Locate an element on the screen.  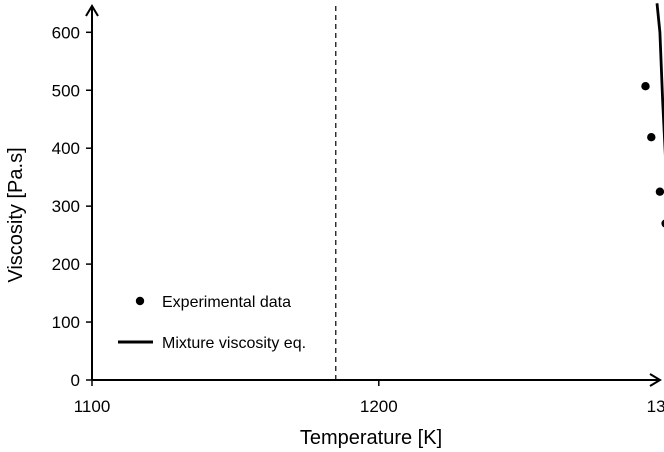
y-ticks: 0 100 200 300 400 500 600 is located at coordinates (72, 206).